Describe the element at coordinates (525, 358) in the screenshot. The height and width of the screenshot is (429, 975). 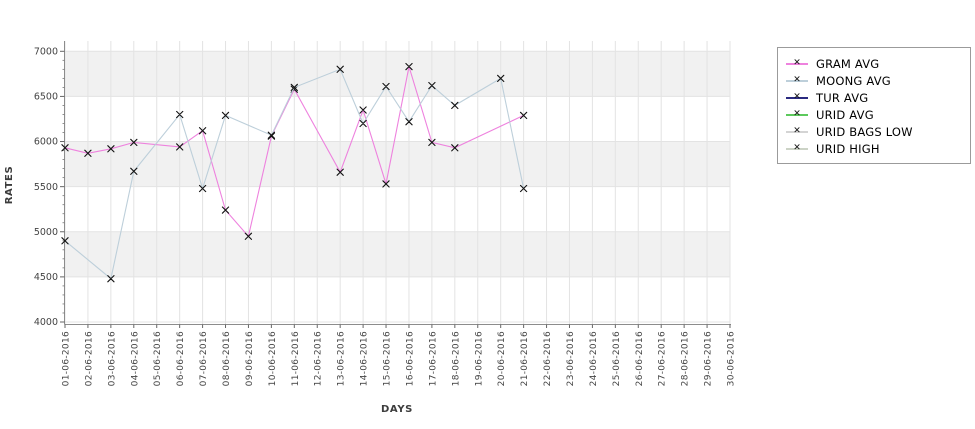
I see `x-tick-label: 21-06-2016` at that location.